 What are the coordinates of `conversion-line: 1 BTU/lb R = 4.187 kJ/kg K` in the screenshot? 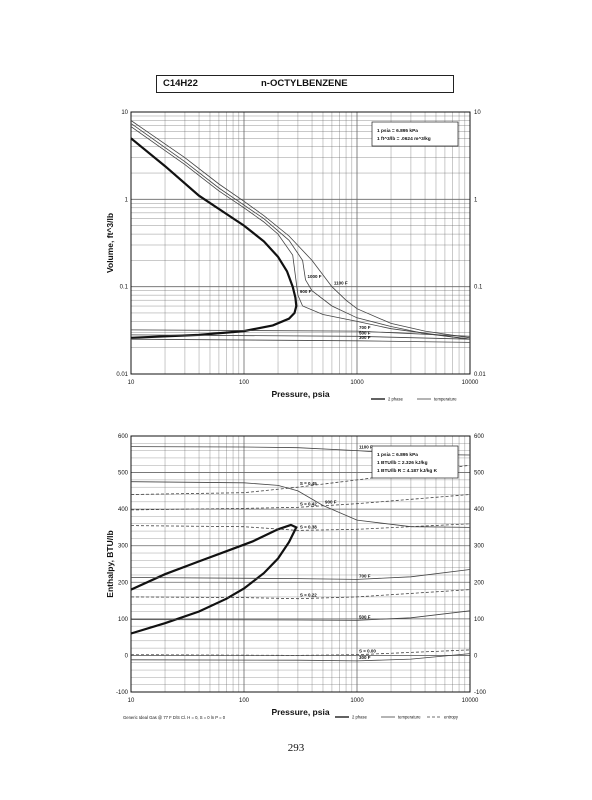 It's located at (407, 471).